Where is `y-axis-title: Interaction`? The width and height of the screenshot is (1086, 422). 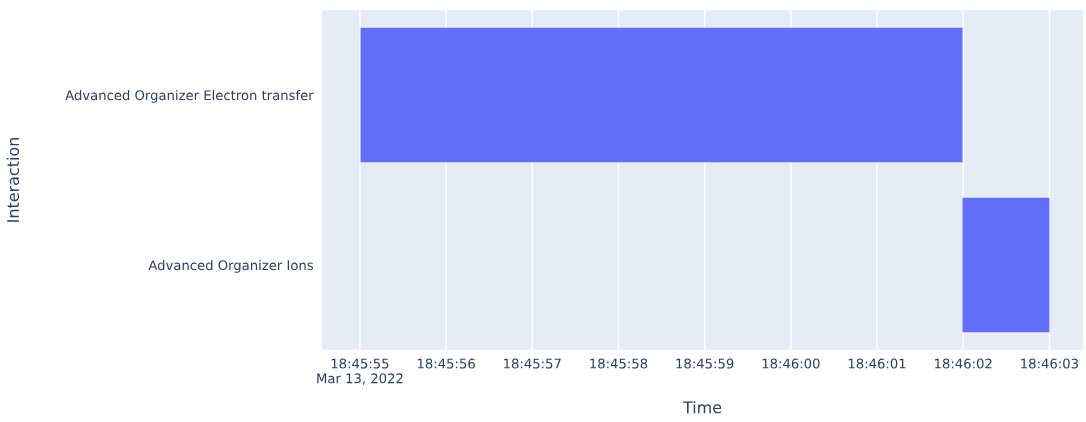 y-axis-title: Interaction is located at coordinates (13, 180).